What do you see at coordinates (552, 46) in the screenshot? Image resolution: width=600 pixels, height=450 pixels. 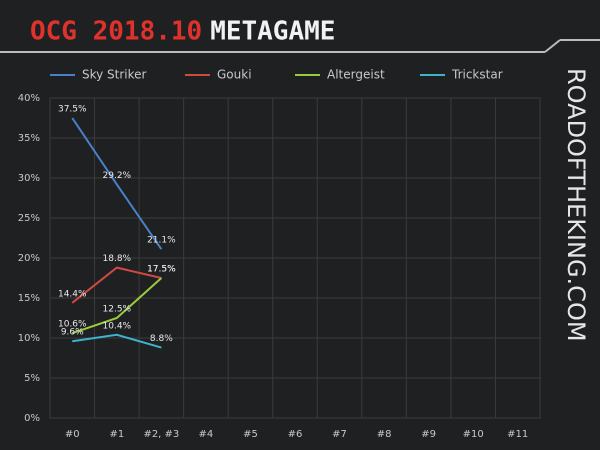 I see `header-rule` at bounding box center [552, 46].